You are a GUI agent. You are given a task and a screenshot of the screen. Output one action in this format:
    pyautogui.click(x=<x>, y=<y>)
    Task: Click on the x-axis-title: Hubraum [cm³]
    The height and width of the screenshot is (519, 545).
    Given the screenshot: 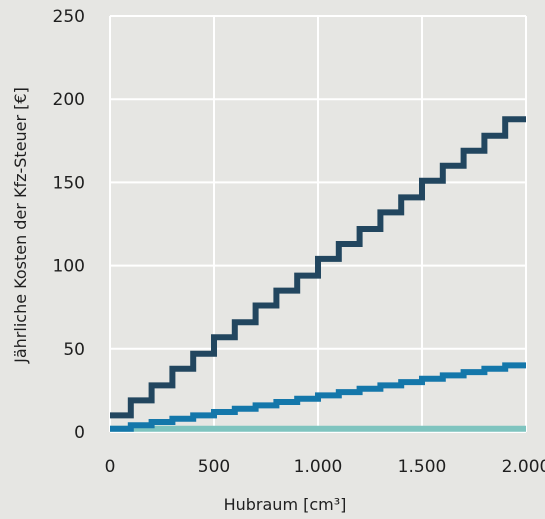 What is the action you would take?
    pyautogui.click(x=285, y=504)
    